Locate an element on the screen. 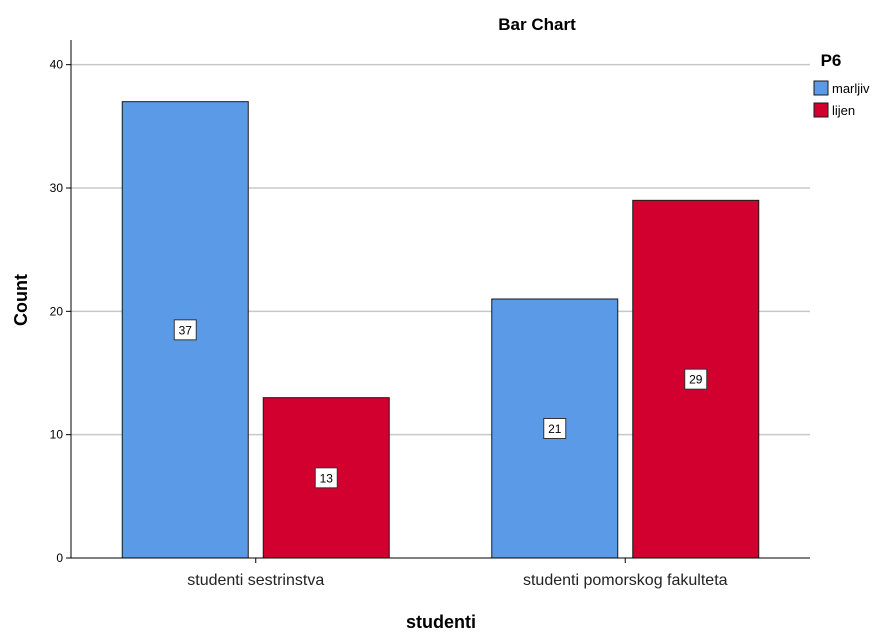  data-label: 13 is located at coordinates (327, 478).